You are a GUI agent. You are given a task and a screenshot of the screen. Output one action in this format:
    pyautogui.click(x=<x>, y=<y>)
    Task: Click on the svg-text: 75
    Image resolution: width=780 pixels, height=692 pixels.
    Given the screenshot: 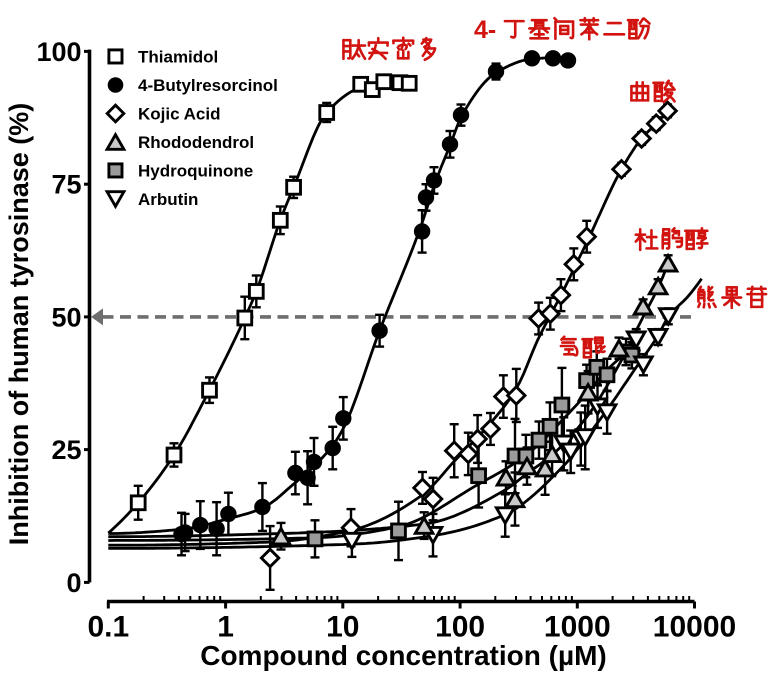 What is the action you would take?
    pyautogui.click(x=66, y=185)
    